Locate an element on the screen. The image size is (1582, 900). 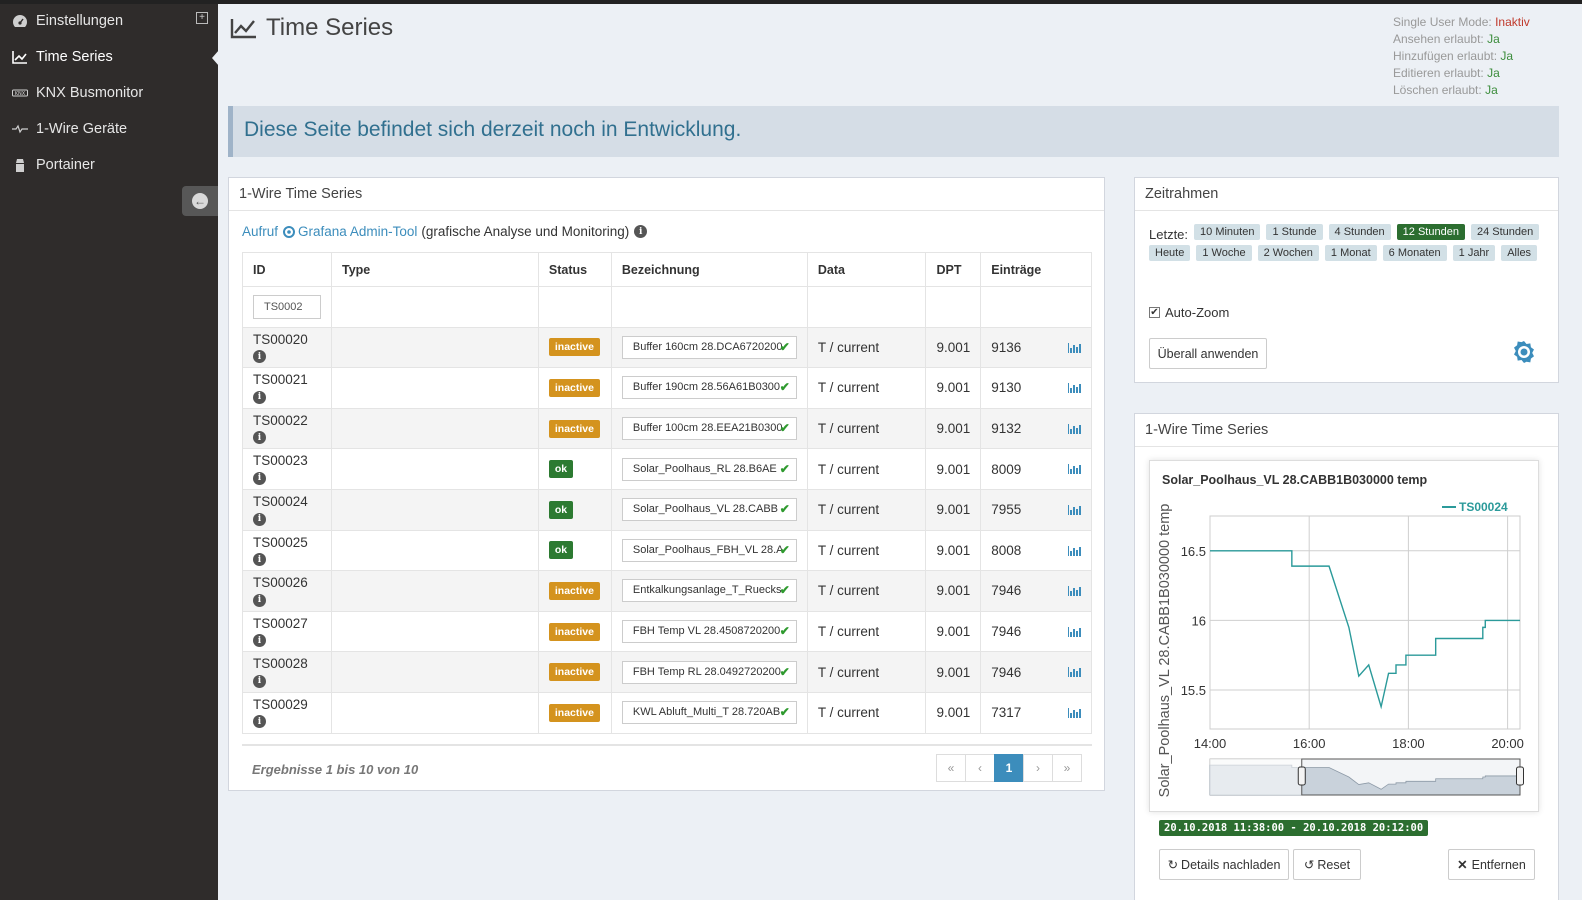
sidebar-item-einstellungen: Einstellungen + is located at coordinates (109, 21).